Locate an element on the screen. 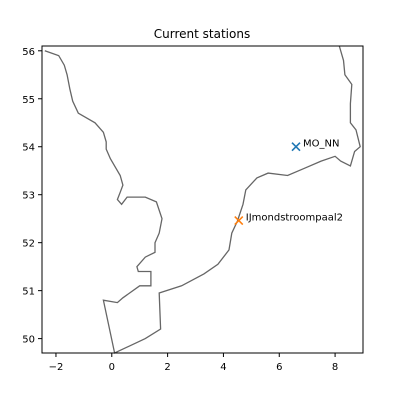 The image size is (400, 400). y-tick-label: 56 is located at coordinates (28, 52).